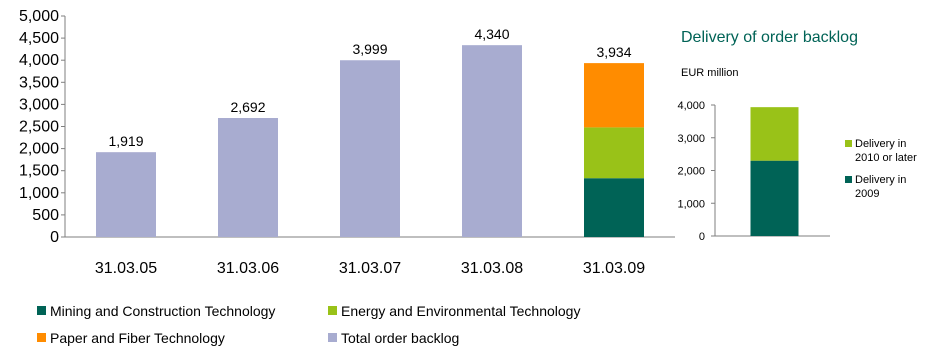 The height and width of the screenshot is (354, 931). I want to click on main-bar-mining-and-construction-technology, so click(614, 207).